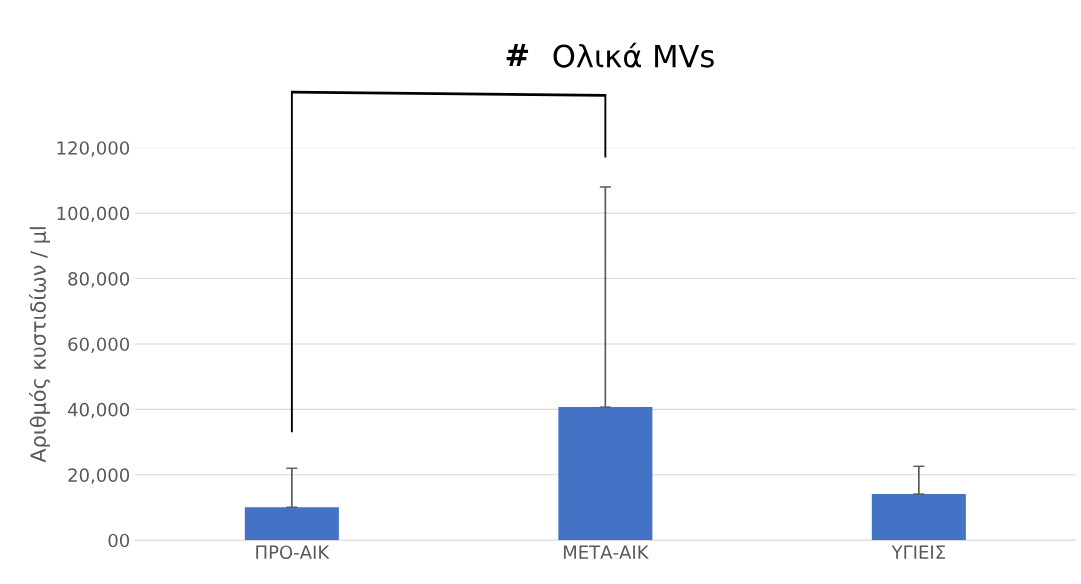 The width and height of the screenshot is (1081, 584). Describe the element at coordinates (93, 214) in the screenshot. I see `y-tick-label: 100,000` at that location.